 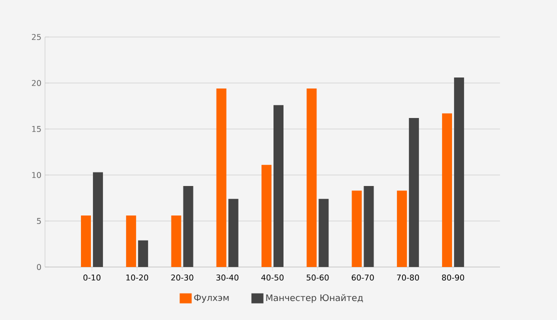 I want to click on legend-label: Манчестер Юнайтед, so click(x=314, y=298).